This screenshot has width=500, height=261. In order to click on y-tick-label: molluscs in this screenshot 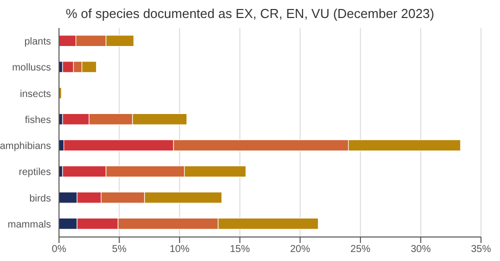, I will do `click(31, 68)`.